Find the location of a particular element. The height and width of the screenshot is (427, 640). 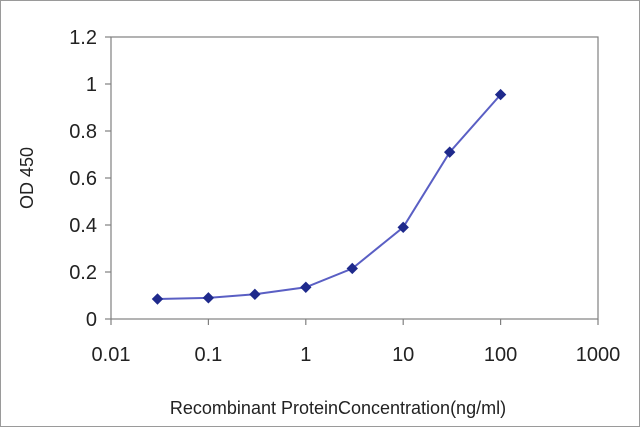

x-axis-title: Recombinant ProteinConcentration(ng/ml) is located at coordinates (338, 408).